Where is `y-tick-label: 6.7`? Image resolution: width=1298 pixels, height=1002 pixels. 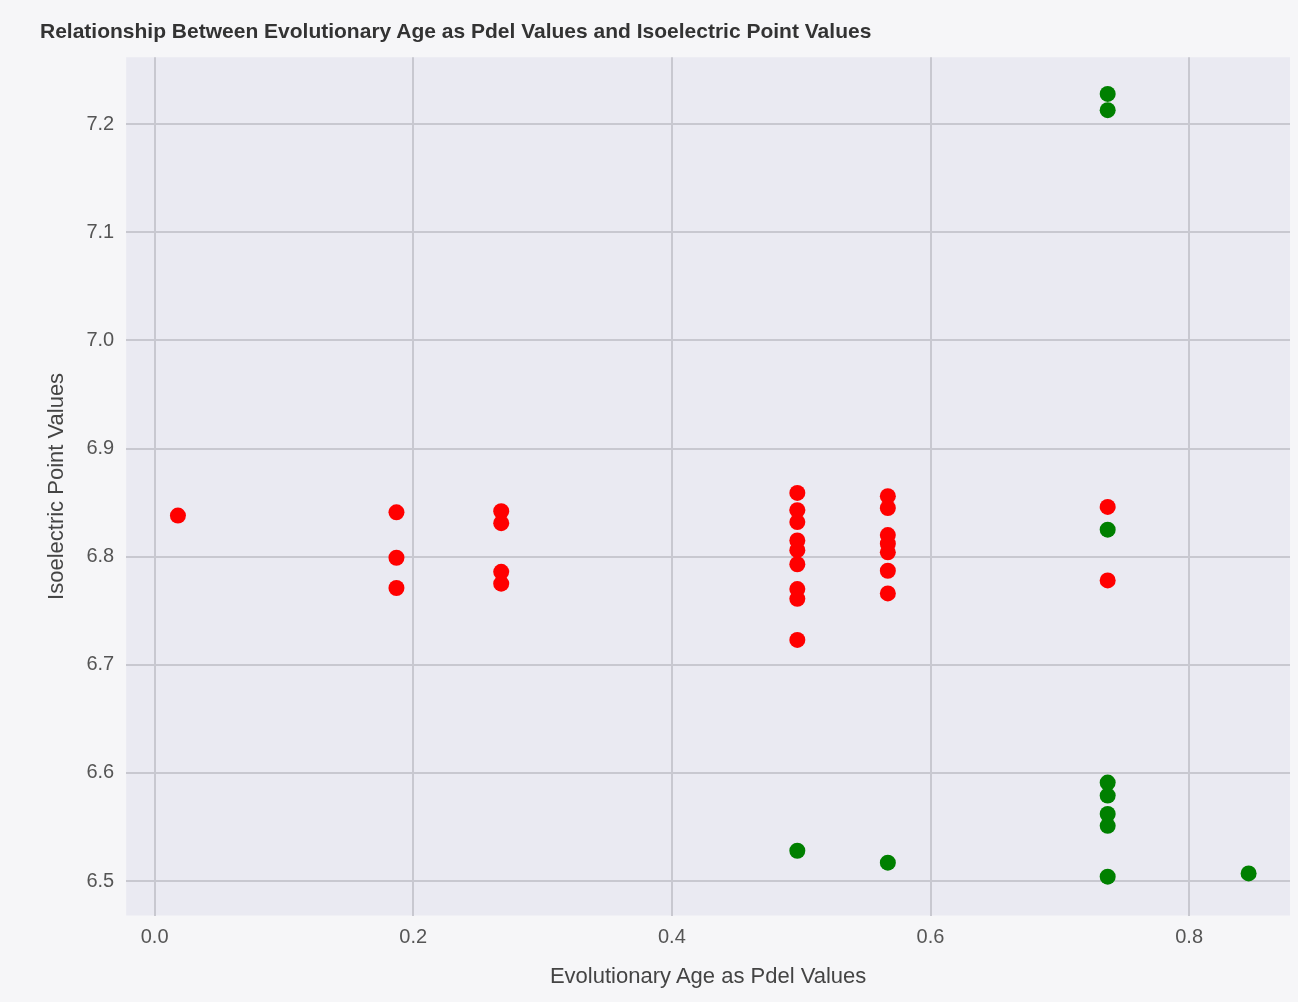 y-tick-label: 6.7 is located at coordinates (100, 663).